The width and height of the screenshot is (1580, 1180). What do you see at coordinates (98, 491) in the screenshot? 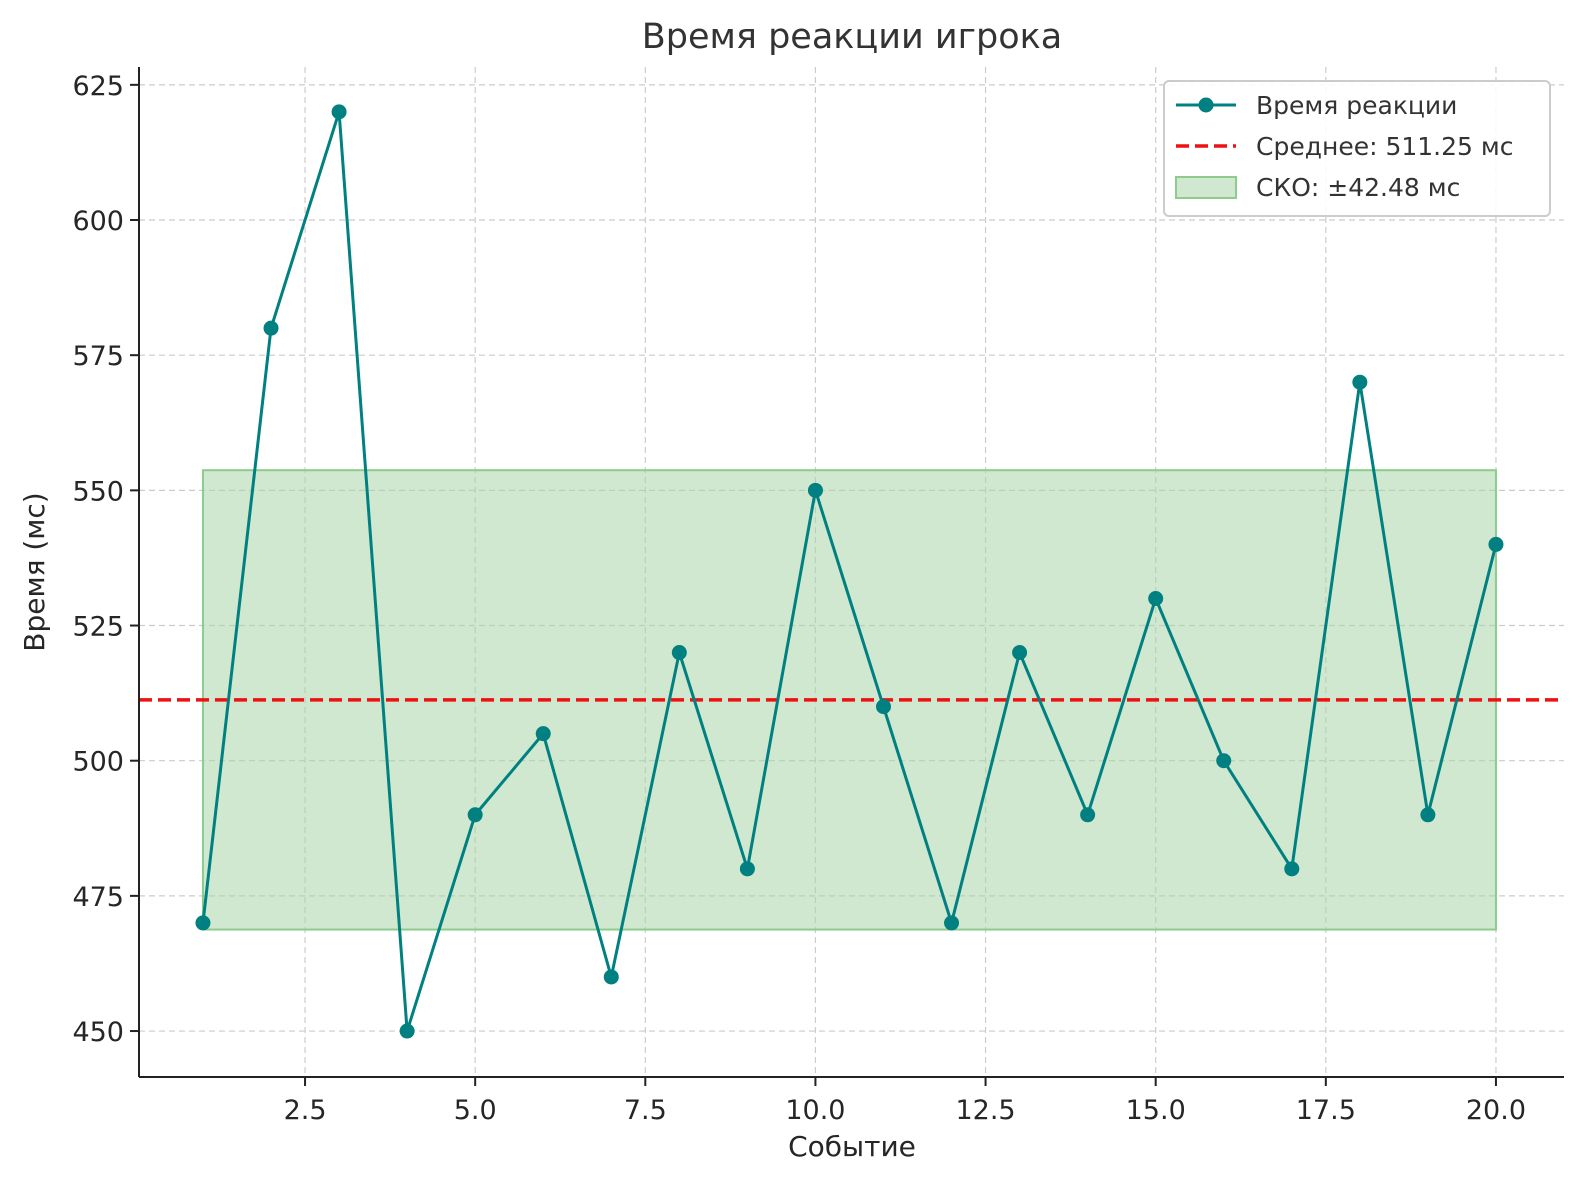
I see `y-tick-label: 550` at bounding box center [98, 491].